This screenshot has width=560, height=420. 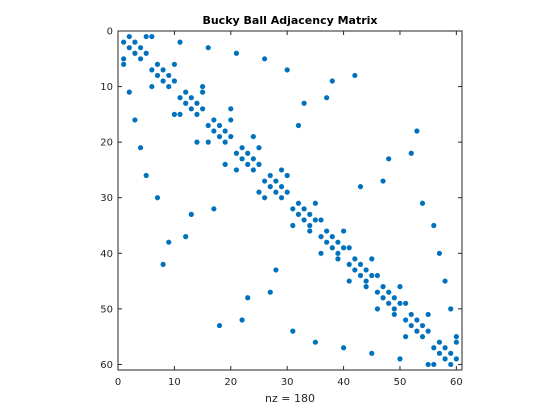 What do you see at coordinates (106, 365) in the screenshot?
I see `y-tick-label: 60` at bounding box center [106, 365].